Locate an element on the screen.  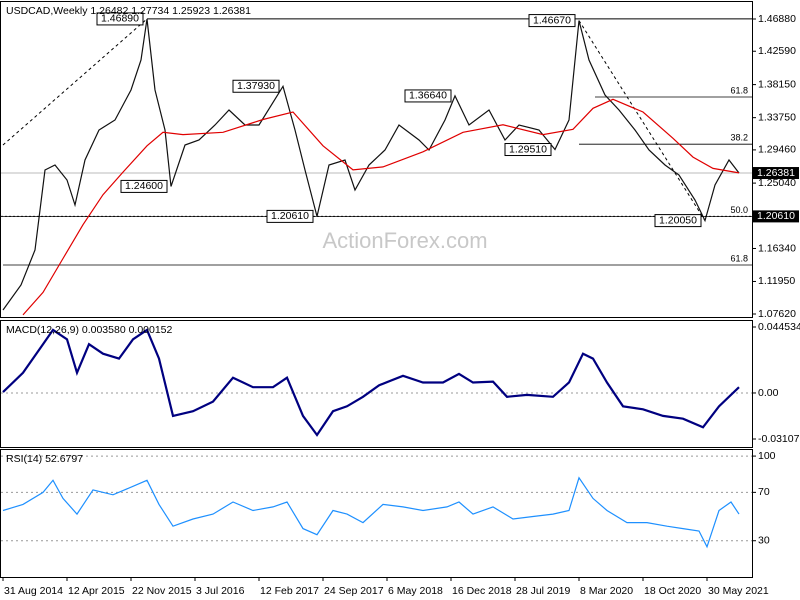
x-tick-label: 12 Feb 2017 is located at coordinates (289, 591).